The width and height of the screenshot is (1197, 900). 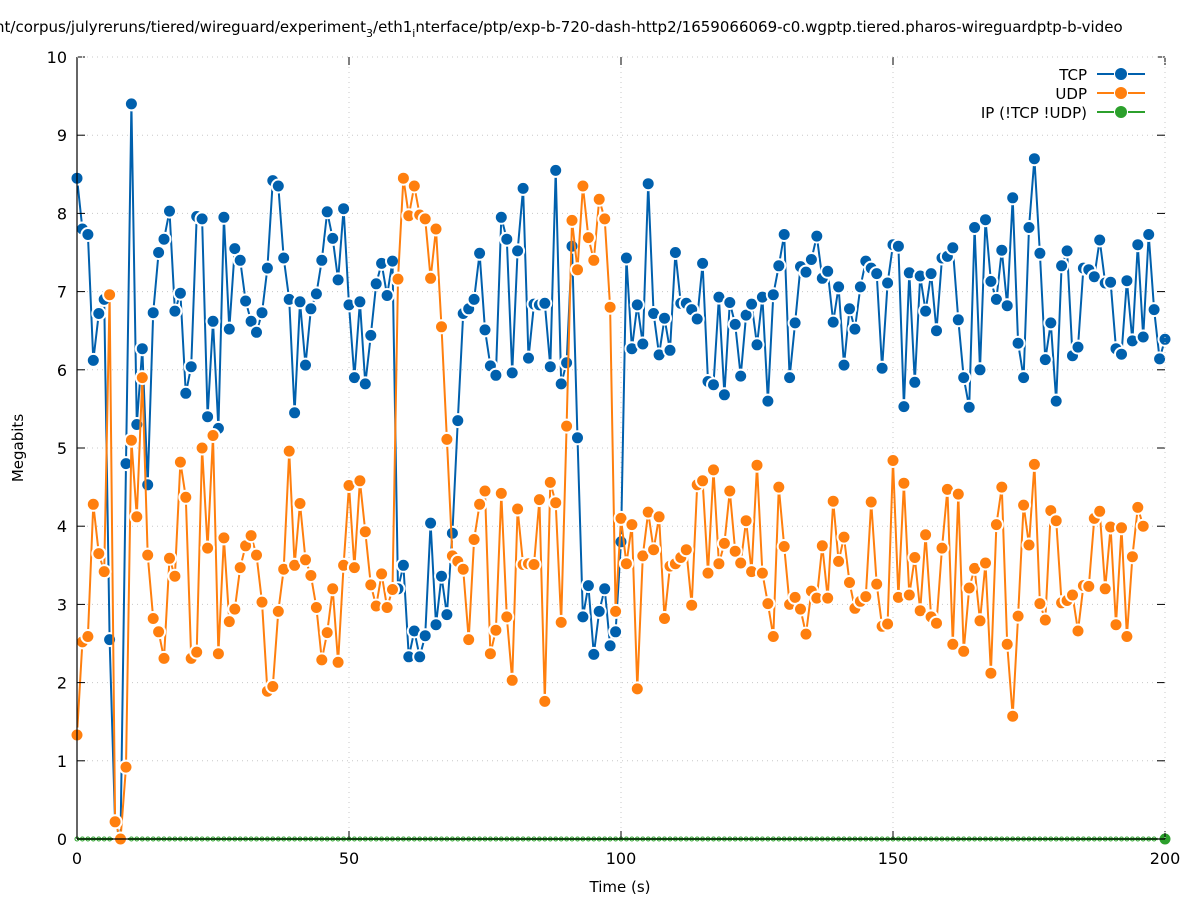 I want to click on legend-item: TCP, so click(x=1101, y=75).